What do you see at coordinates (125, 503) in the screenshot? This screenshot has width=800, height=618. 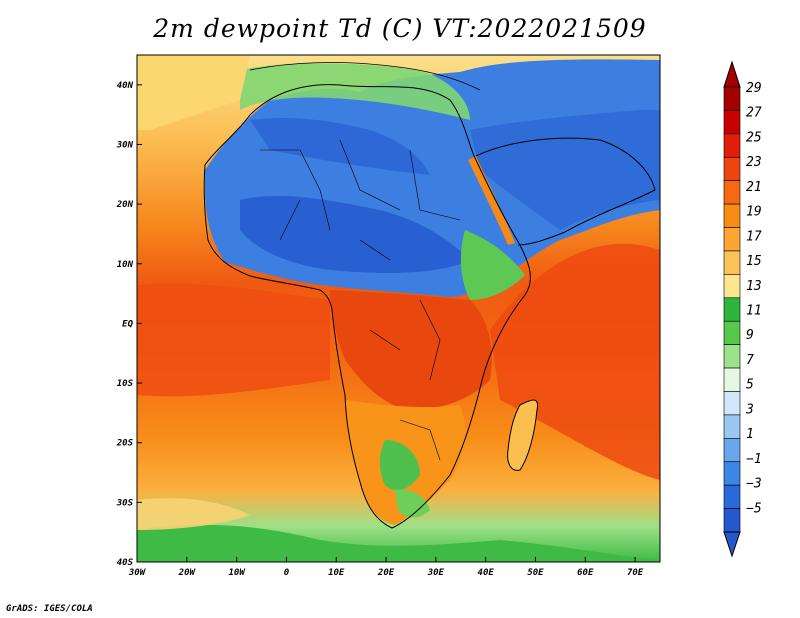 I see `lat-tick-label: 30S` at bounding box center [125, 503].